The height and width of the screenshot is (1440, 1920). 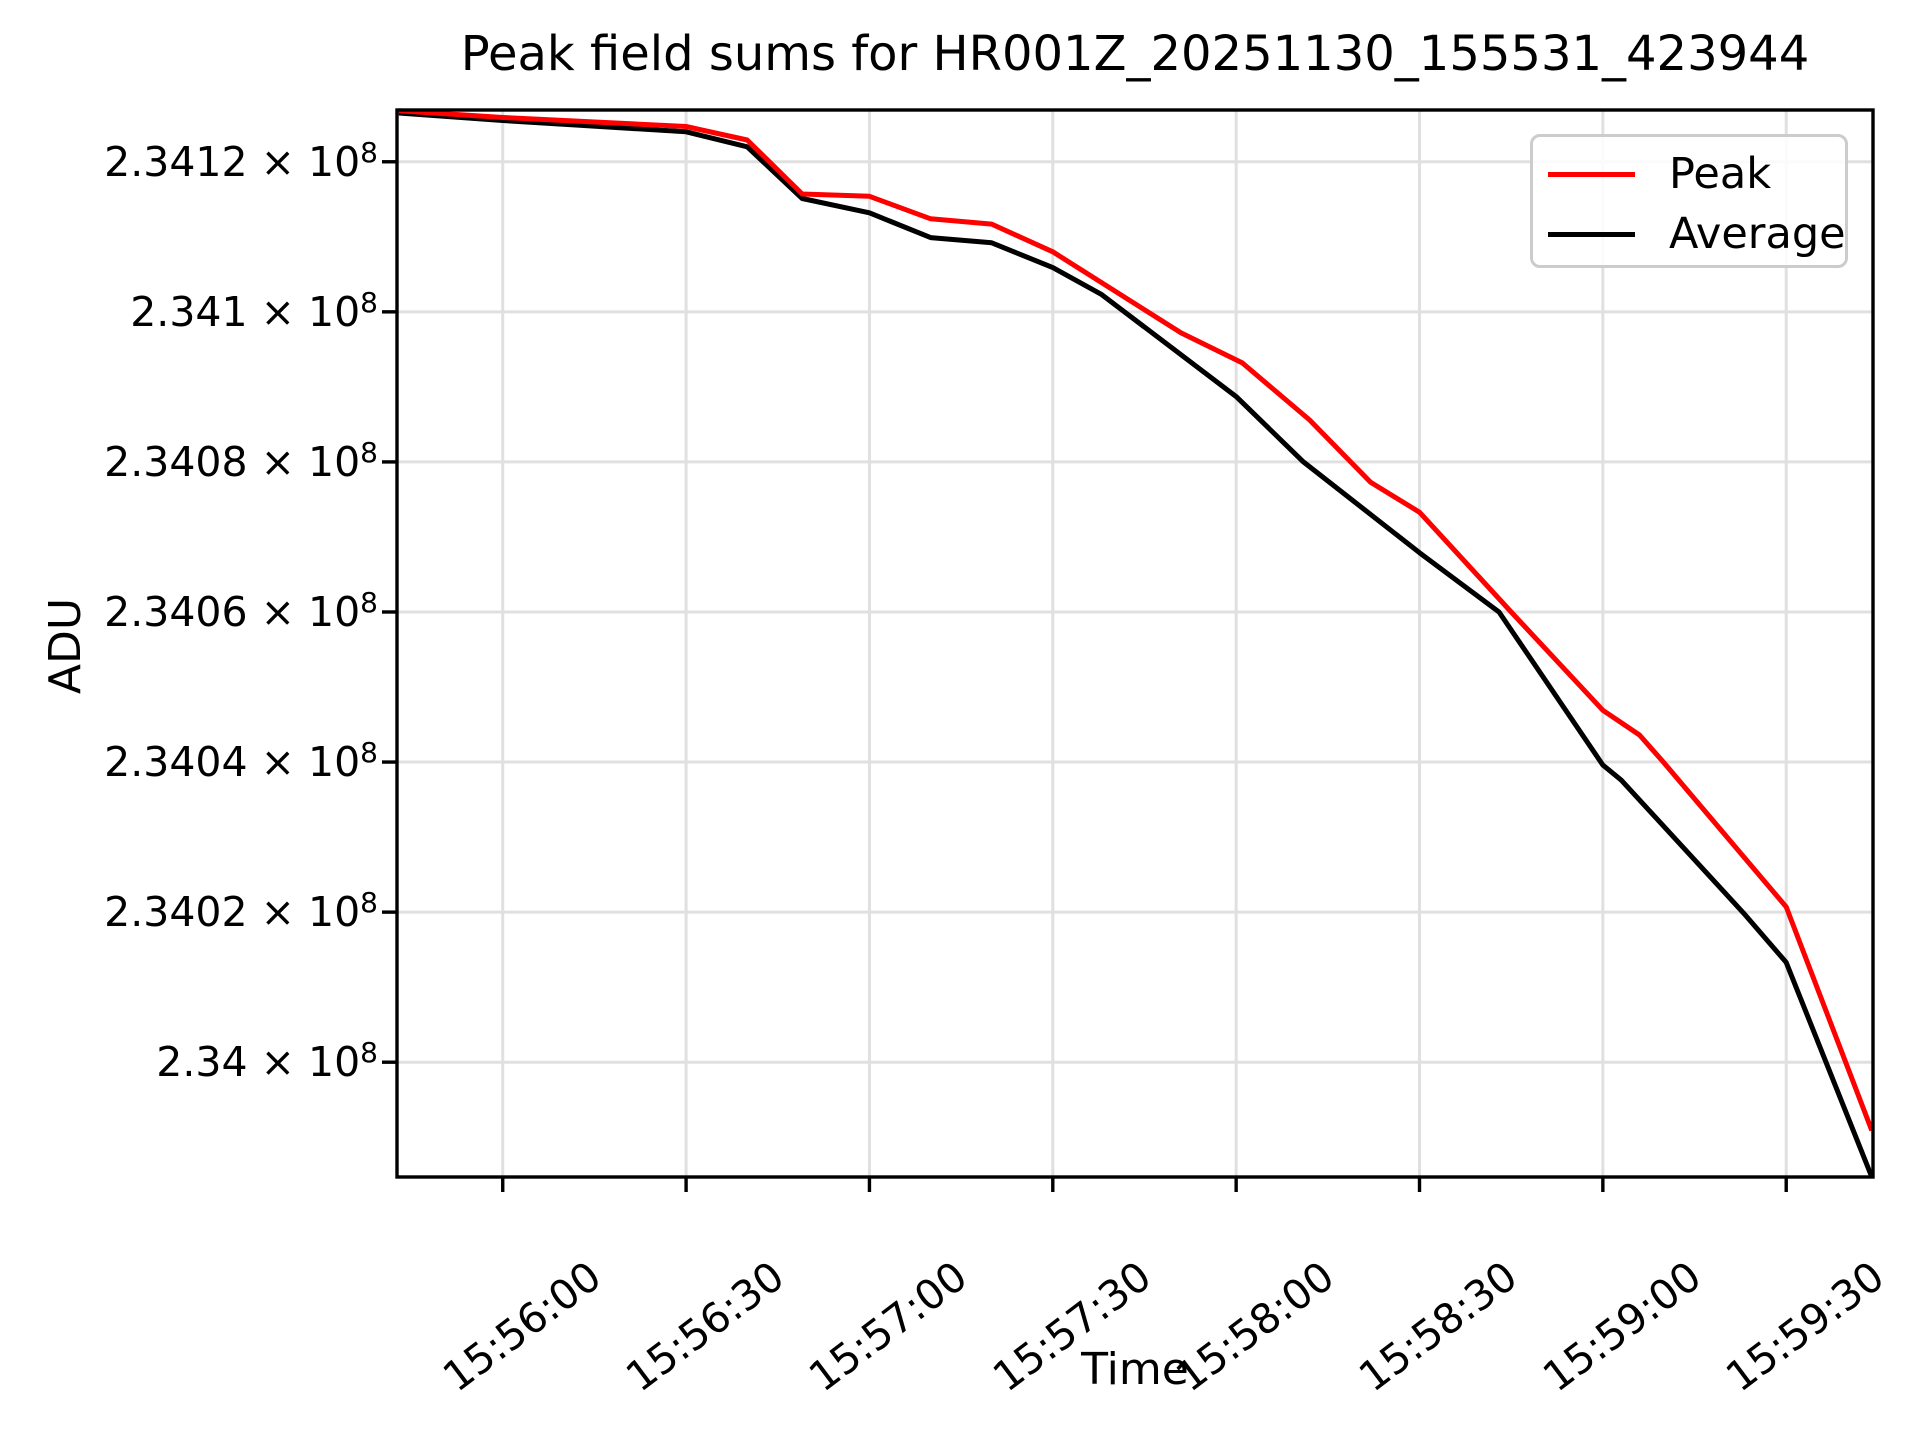 What do you see at coordinates (267, 1061) in the screenshot?
I see `y-tick-label: 2.34 × 108` at bounding box center [267, 1061].